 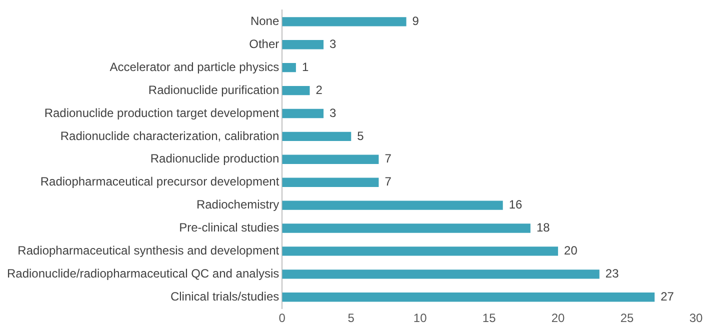 I want to click on data-label: 18, so click(x=543, y=227).